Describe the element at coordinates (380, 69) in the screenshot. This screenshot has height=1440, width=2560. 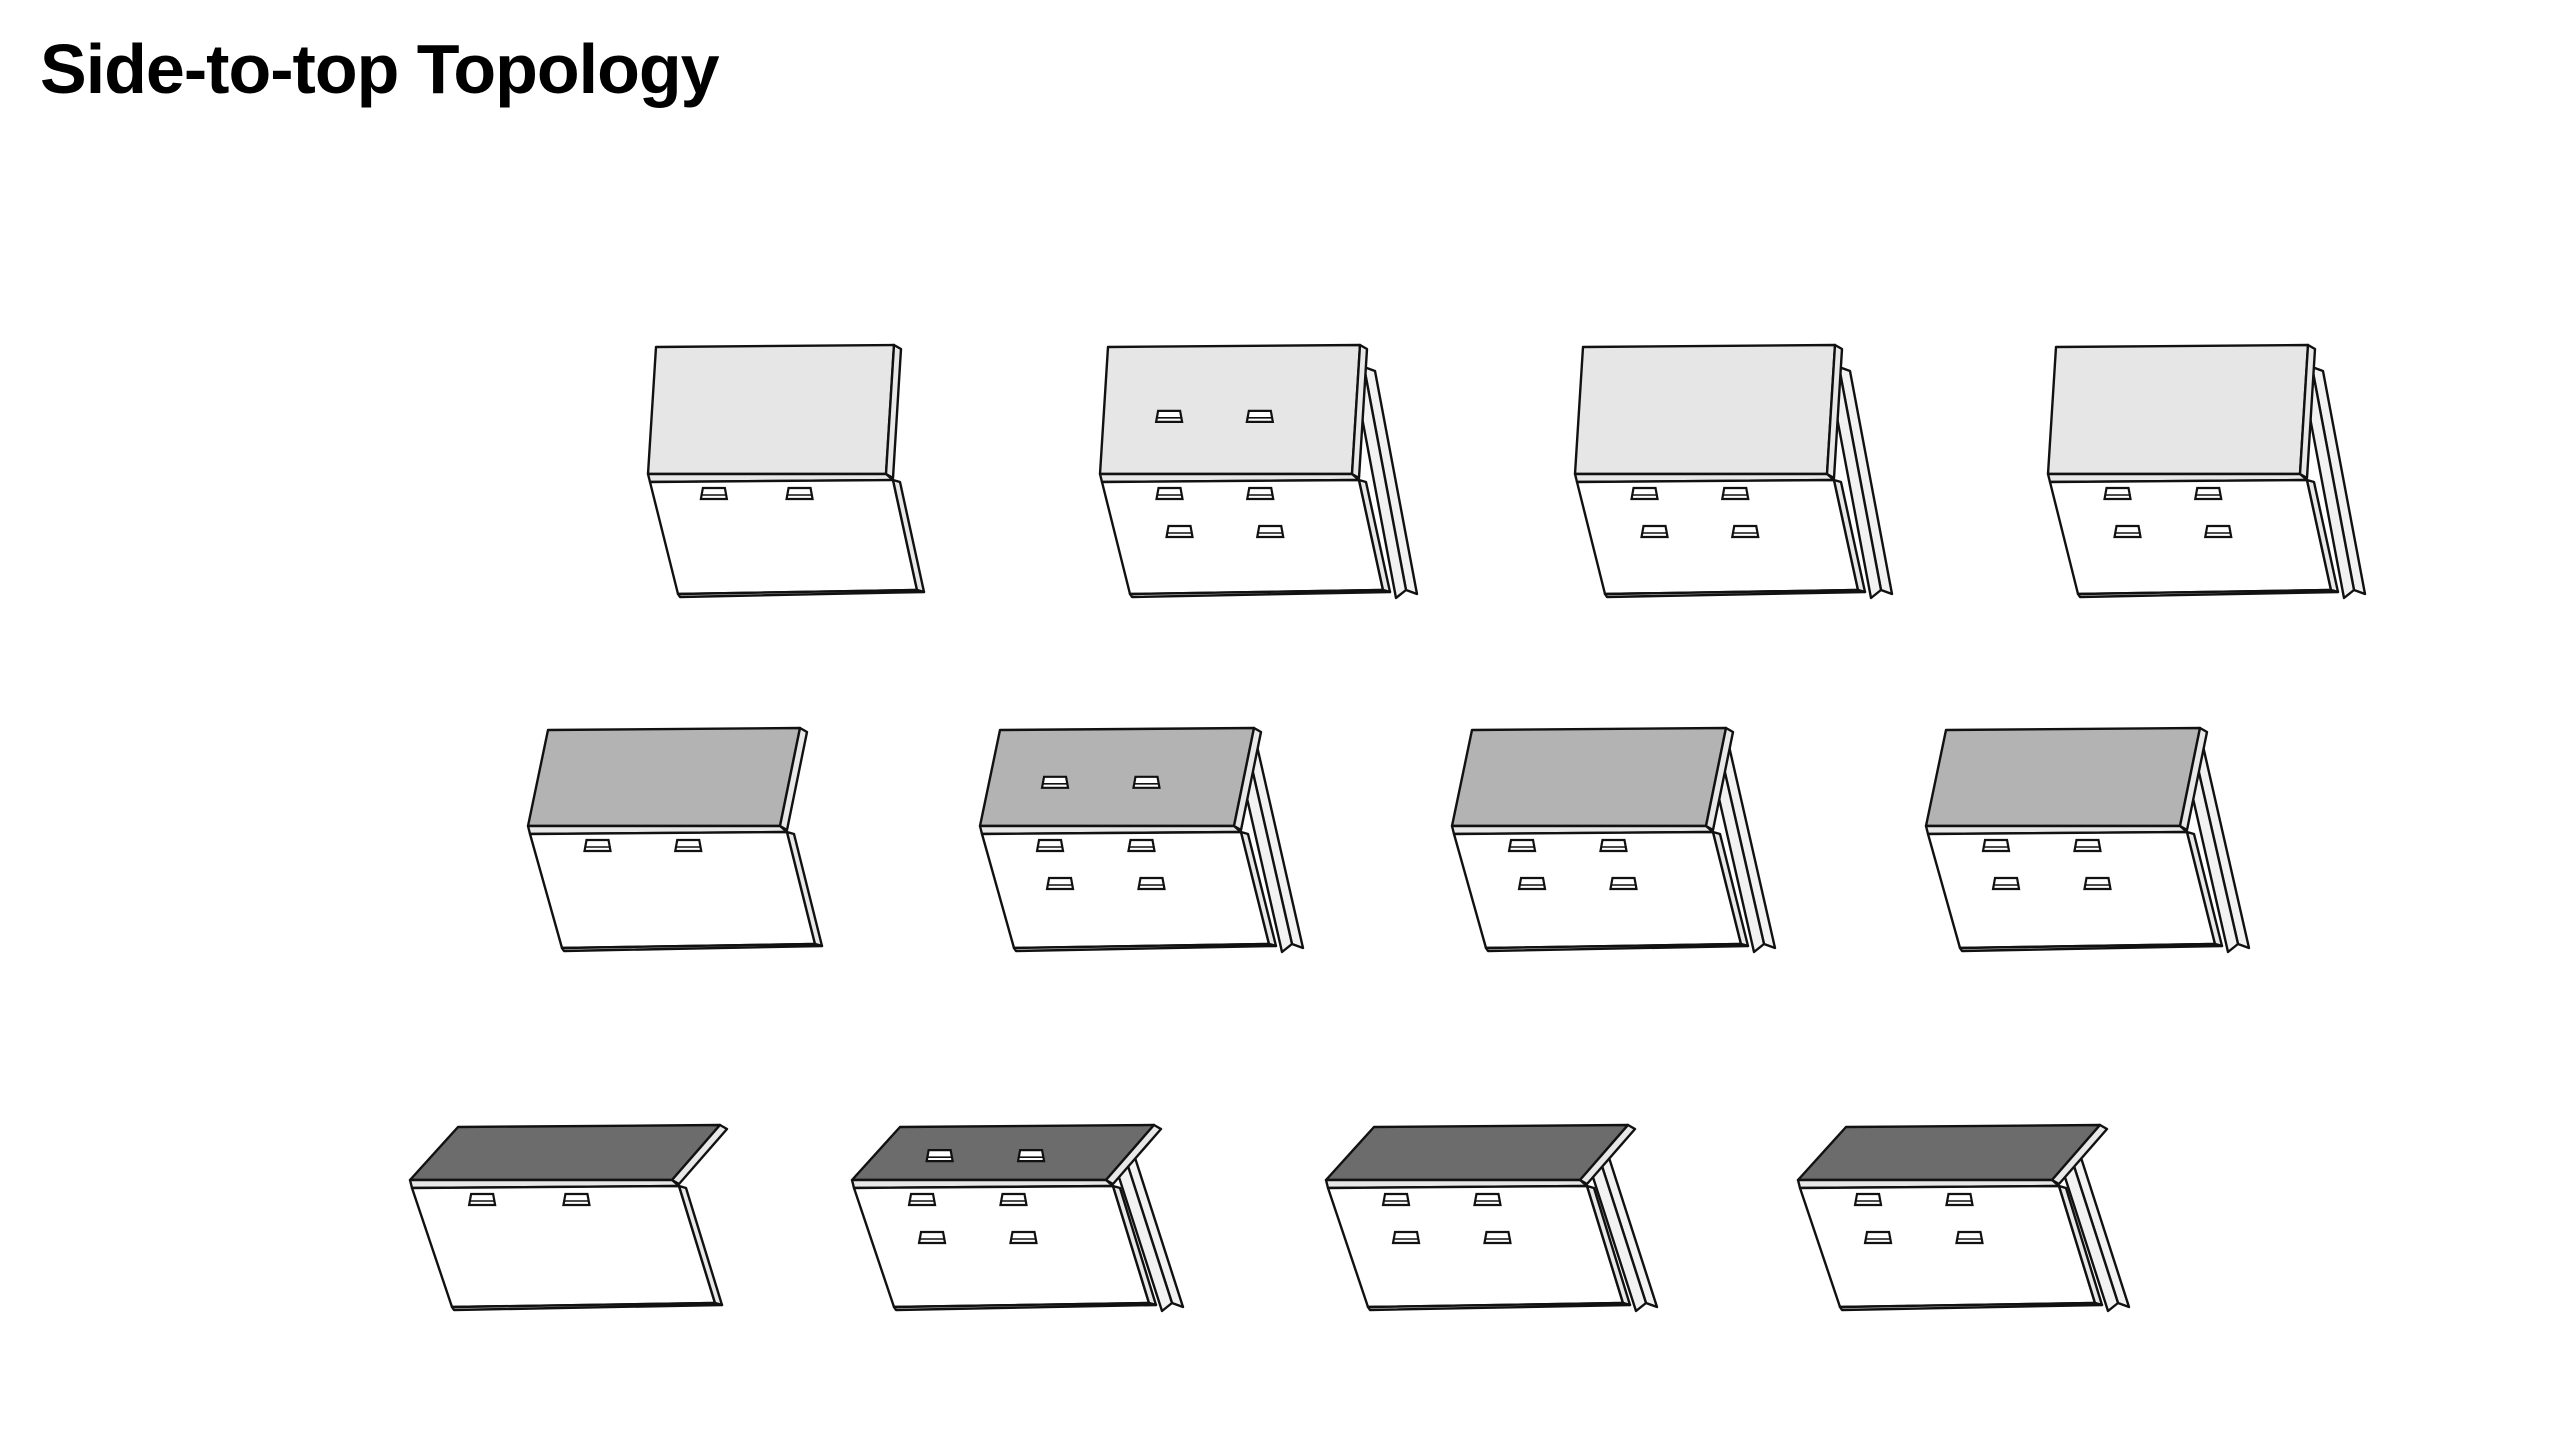
I see `page-title: Side-to-top Topology` at that location.